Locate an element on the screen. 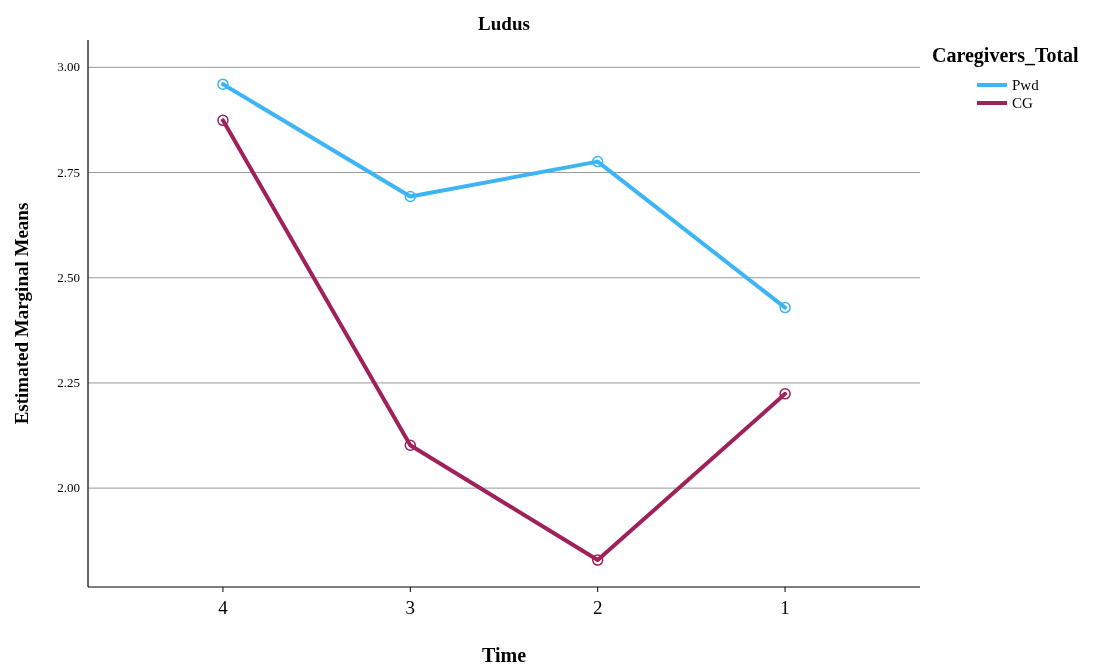 The image size is (1112, 666). chart-title: Ludus is located at coordinates (504, 23).